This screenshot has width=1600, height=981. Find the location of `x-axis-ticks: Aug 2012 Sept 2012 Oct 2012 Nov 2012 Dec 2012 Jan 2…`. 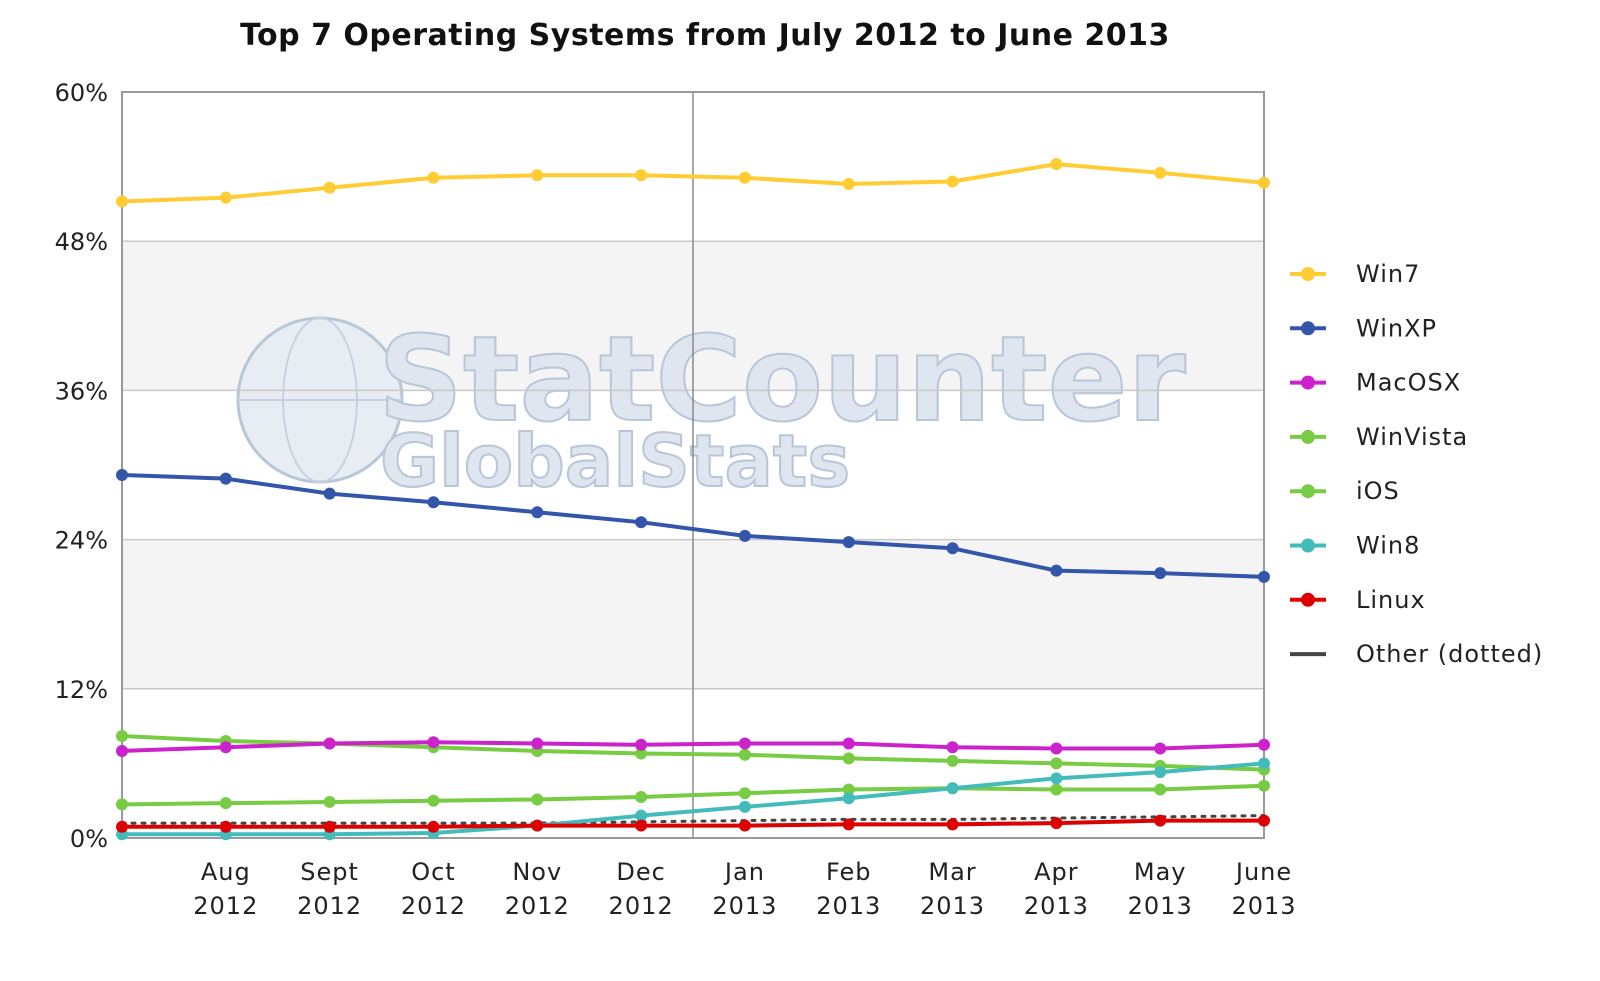

x-axis-ticks: Aug 2012 Sept 2012 Oct 2012 Nov 2012 Dec 2012 Jan 2… is located at coordinates (744, 889).